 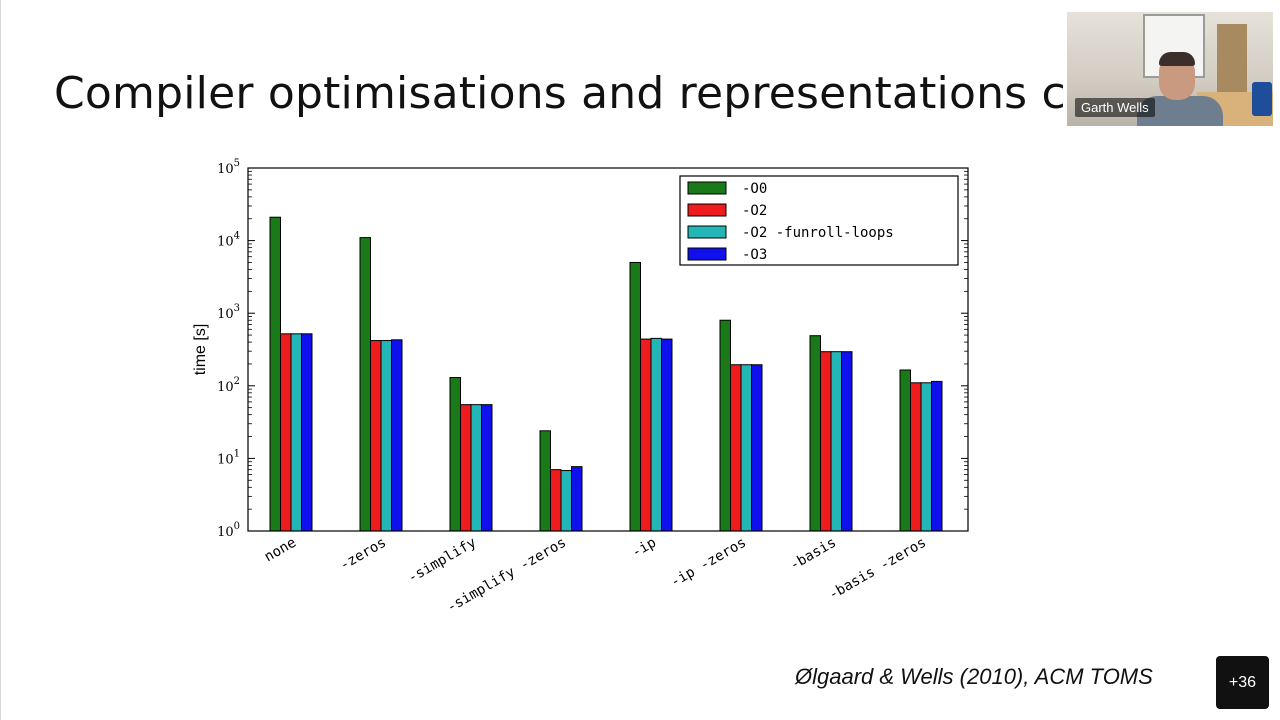 What do you see at coordinates (228, 385) in the screenshot?
I see `y-tick-label: 10²` at bounding box center [228, 385].